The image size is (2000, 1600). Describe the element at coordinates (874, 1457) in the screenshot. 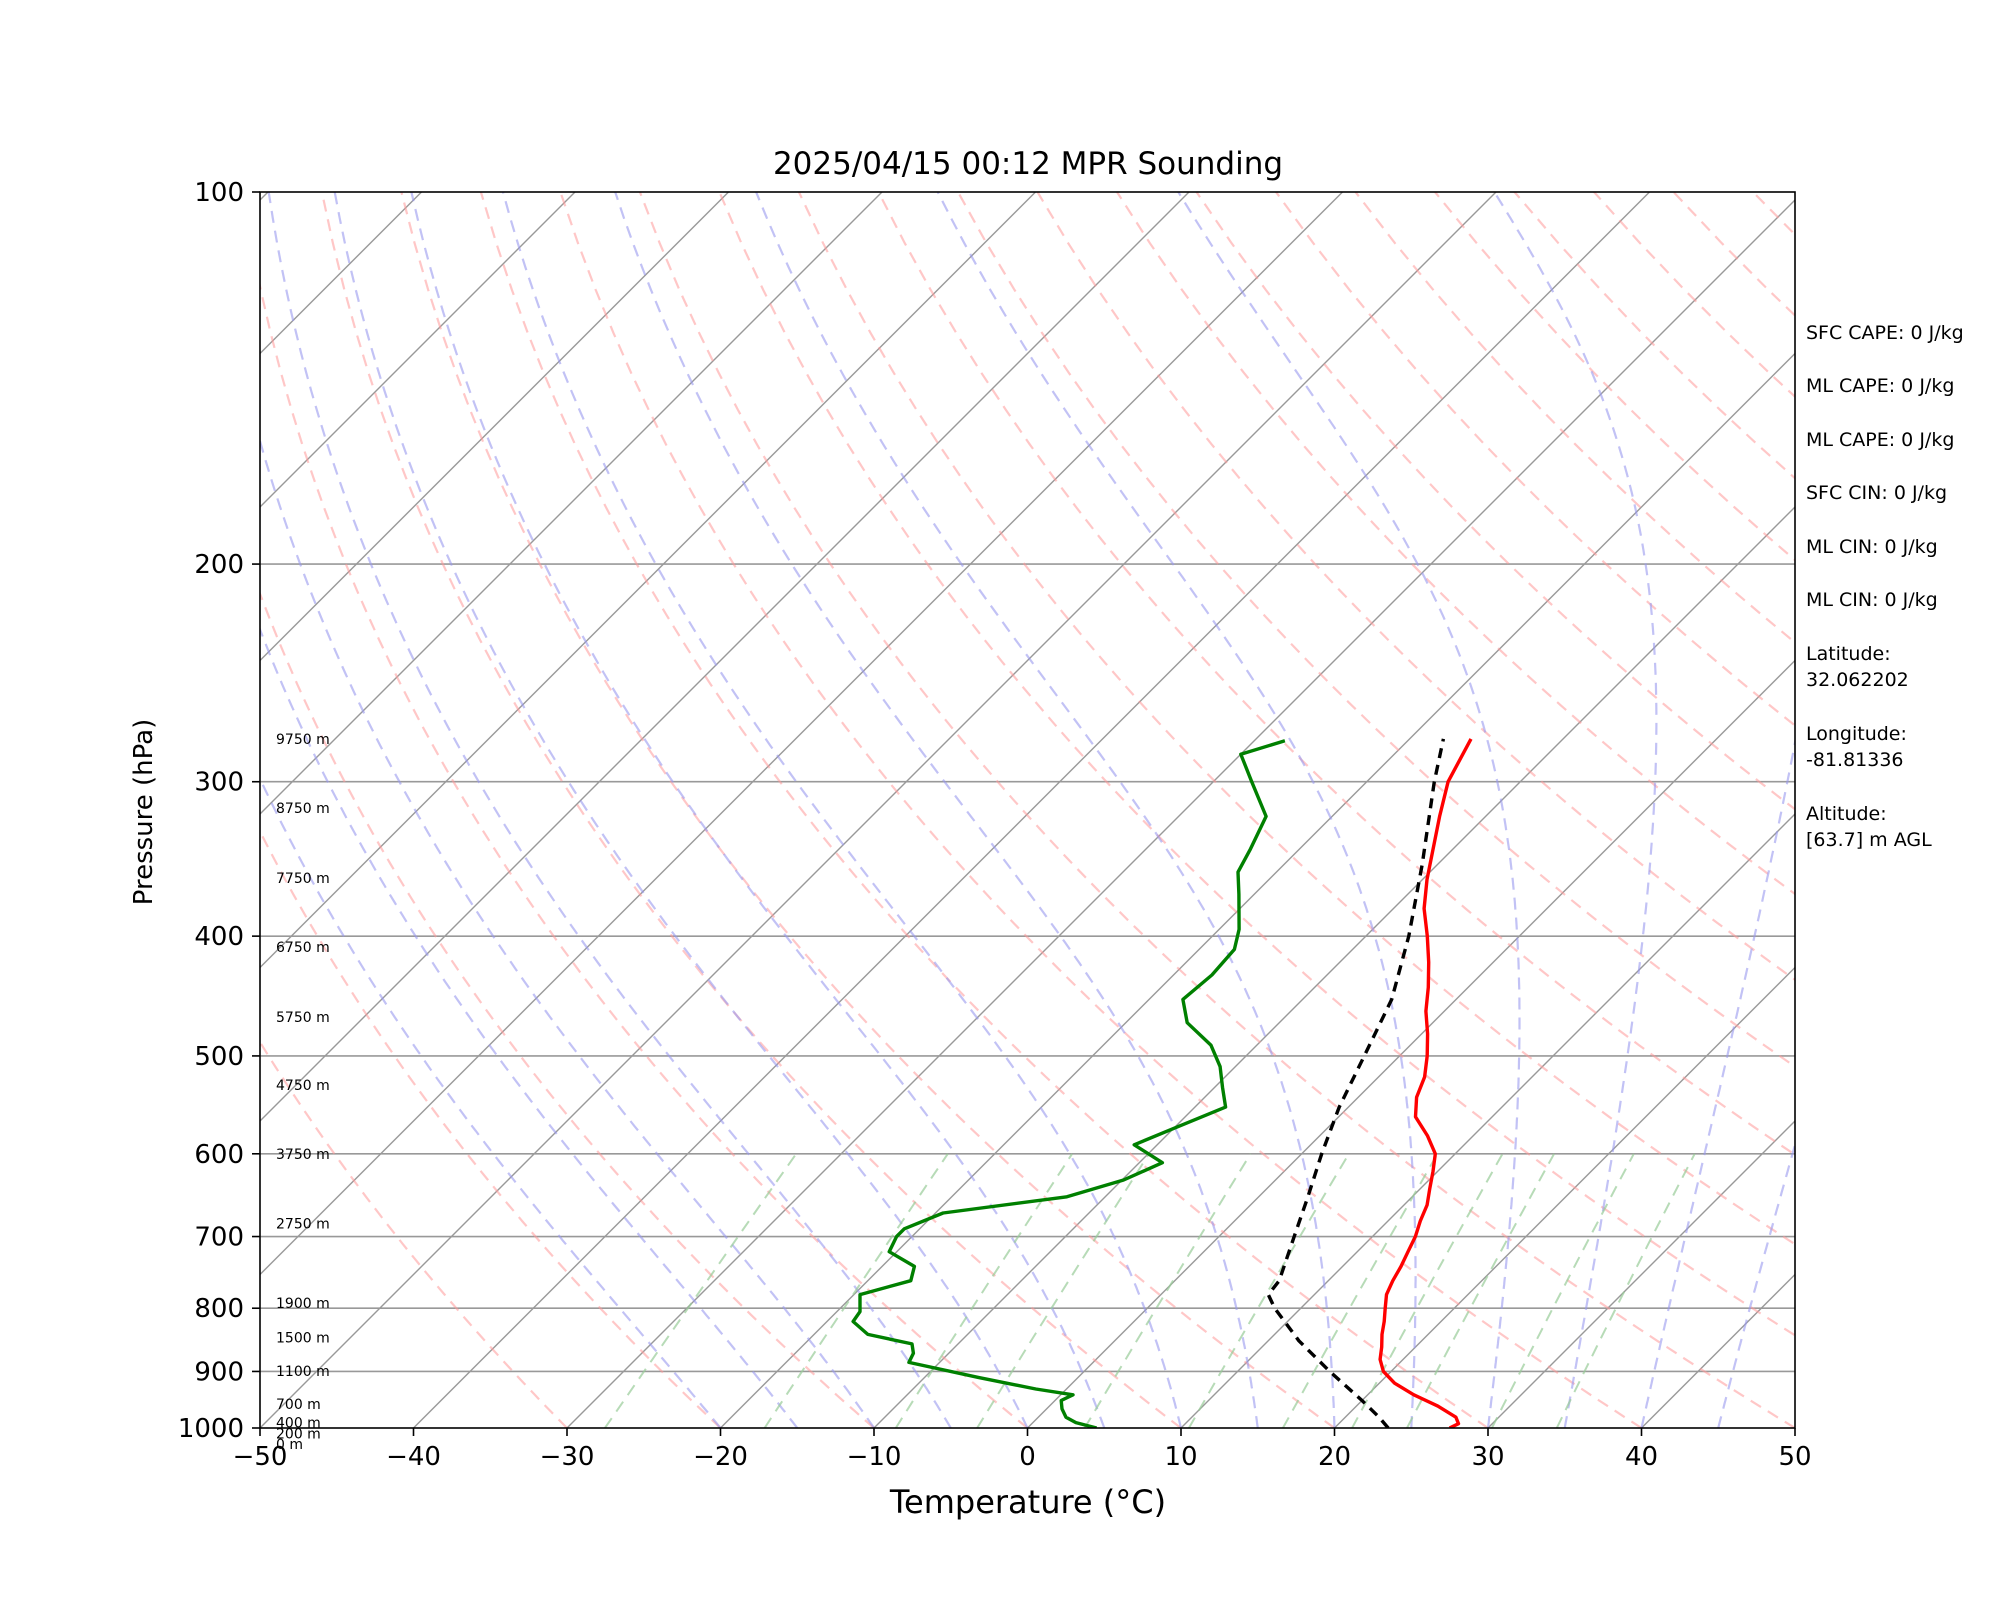

I see `x-tick-label: −10` at that location.